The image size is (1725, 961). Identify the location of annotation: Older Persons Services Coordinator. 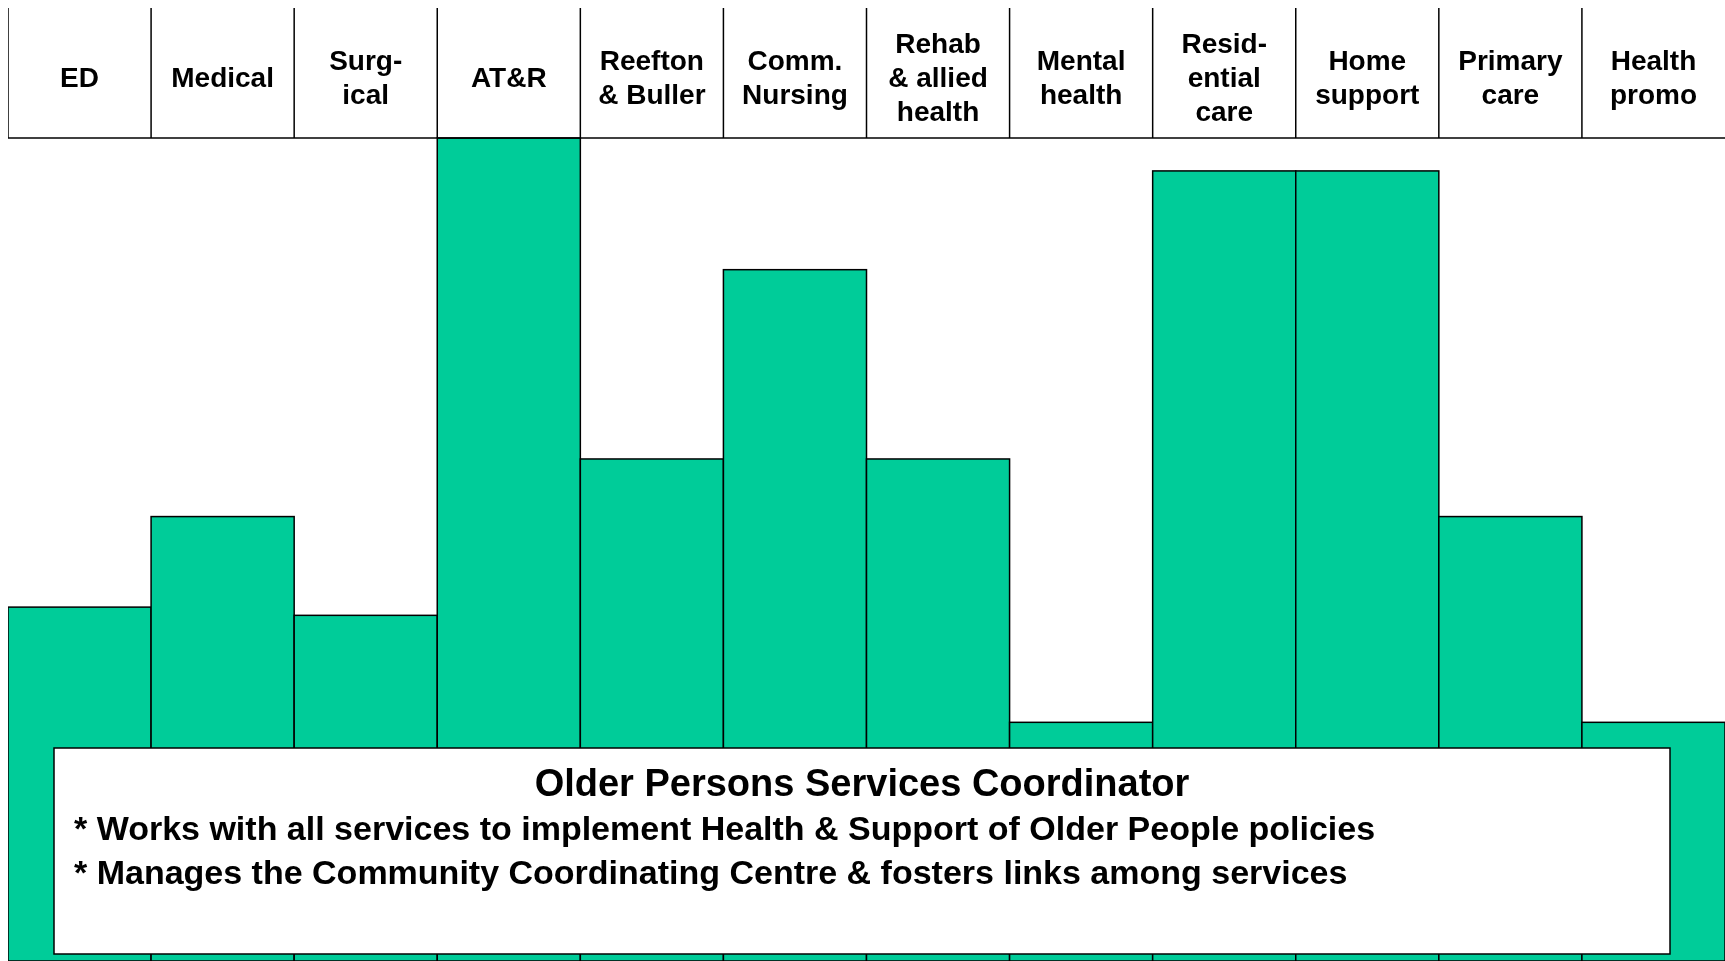
(862, 783).